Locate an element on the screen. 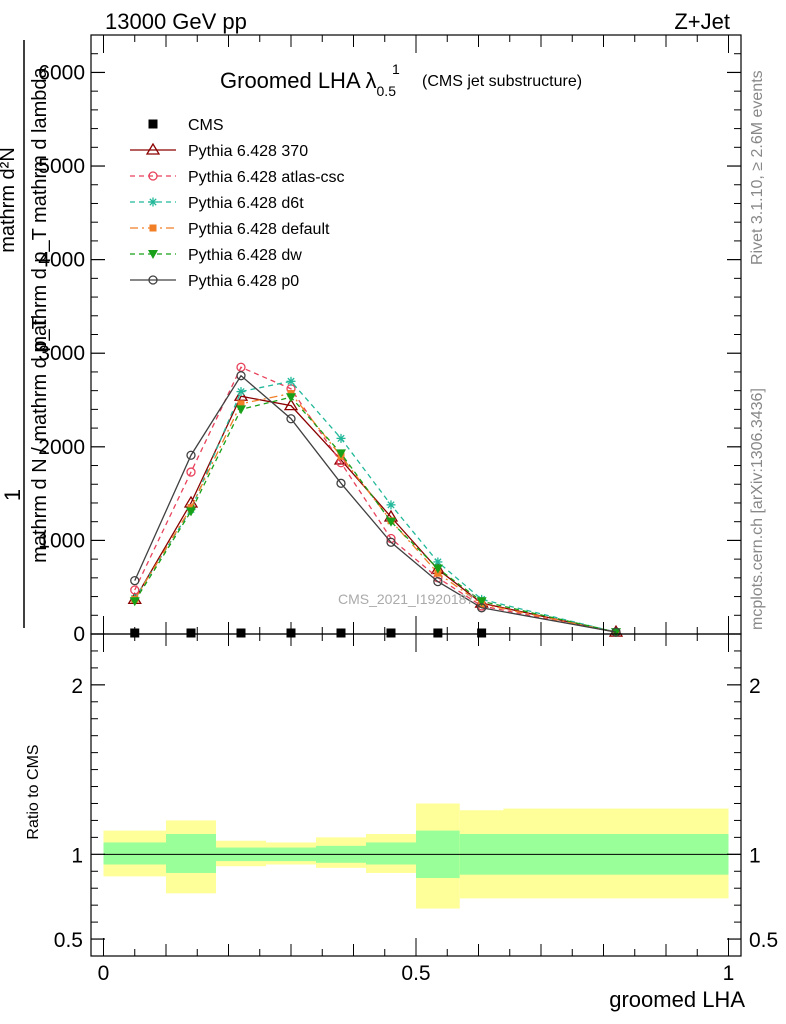 This screenshot has width=786, height=1024. legend-entry-3: Pythia 6.428 d6t is located at coordinates (217, 203).